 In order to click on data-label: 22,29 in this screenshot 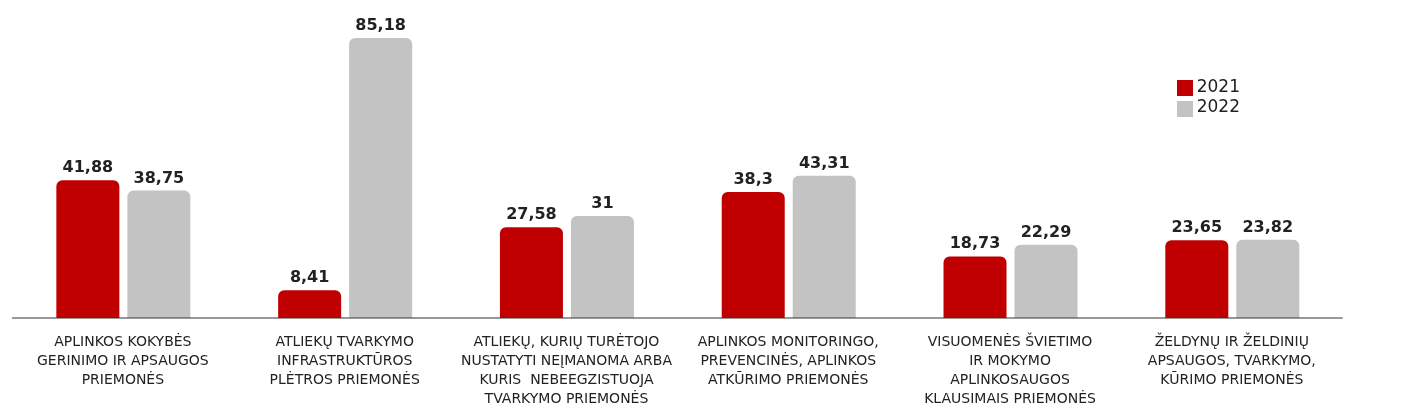, I will do `click(1046, 231)`.